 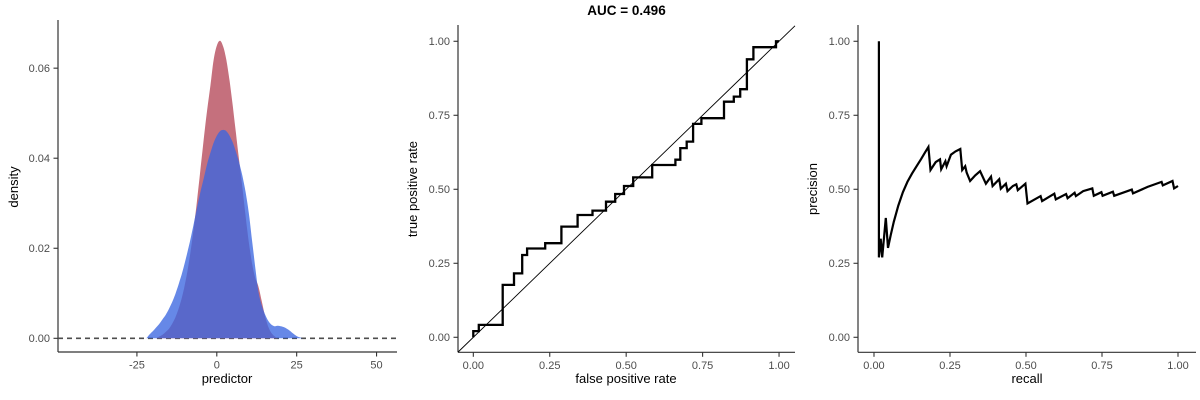 What do you see at coordinates (217, 366) in the screenshot?
I see `x-tick-label: 0` at bounding box center [217, 366].